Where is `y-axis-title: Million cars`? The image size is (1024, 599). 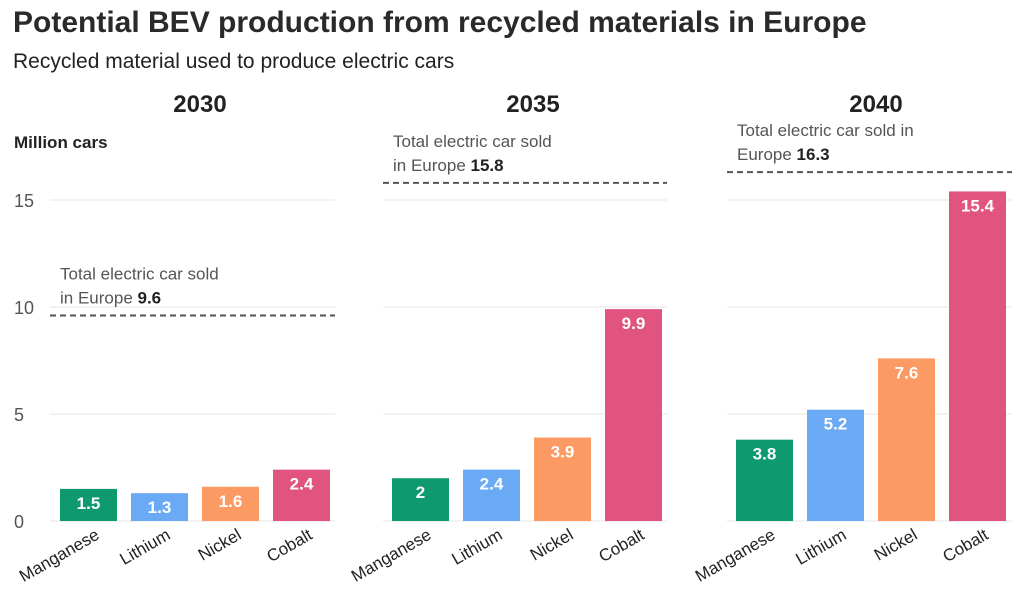 y-axis-title: Million cars is located at coordinates (61, 142).